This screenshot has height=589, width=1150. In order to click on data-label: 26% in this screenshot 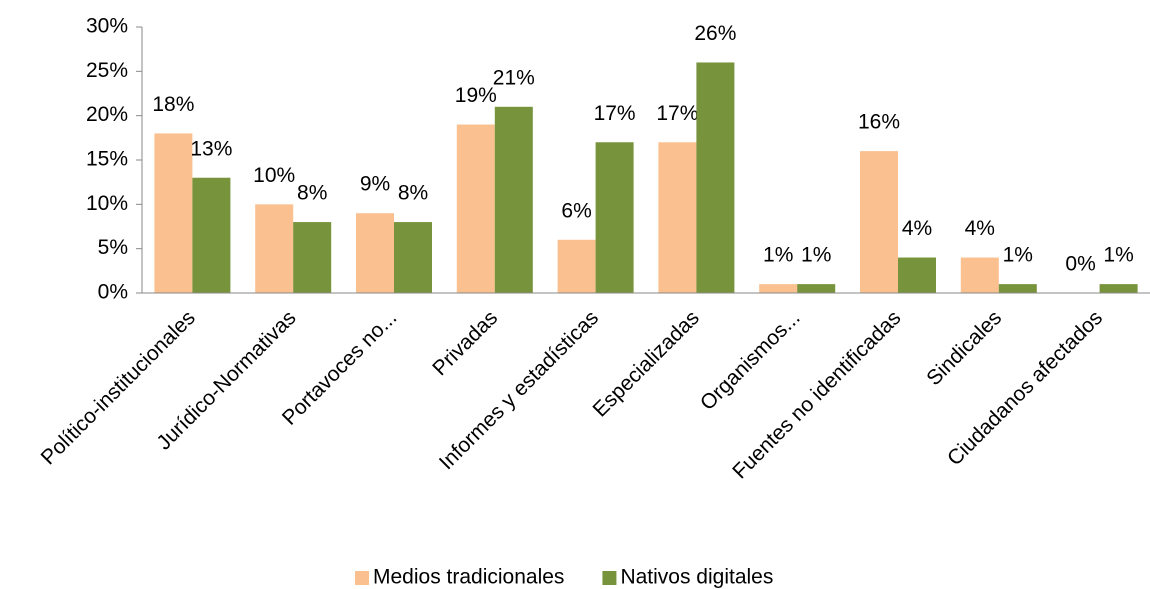, I will do `click(715, 33)`.